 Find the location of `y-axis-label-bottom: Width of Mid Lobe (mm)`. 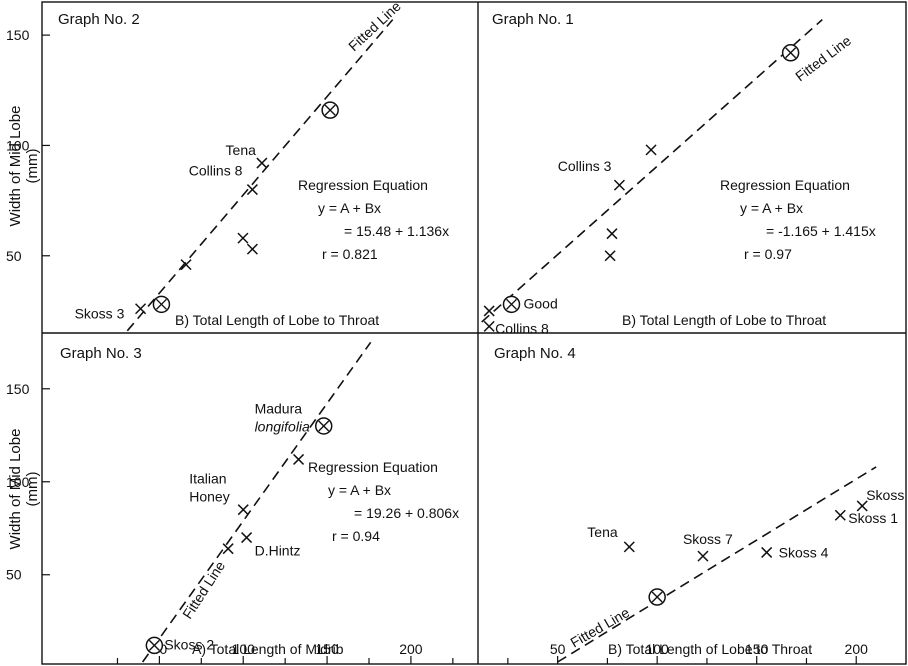

y-axis-label-bottom: Width of Mid Lobe (mm) is located at coordinates (24, 489).